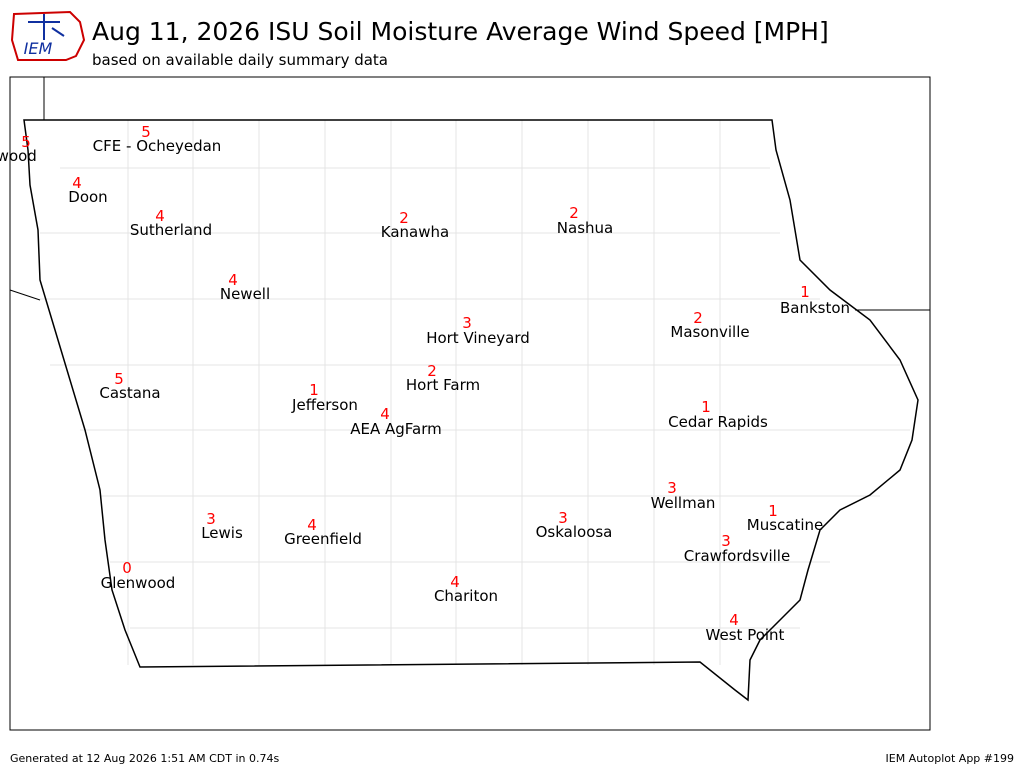 The width and height of the screenshot is (1024, 768). Describe the element at coordinates (745, 635) in the screenshot. I see `station-name: West Point` at that location.